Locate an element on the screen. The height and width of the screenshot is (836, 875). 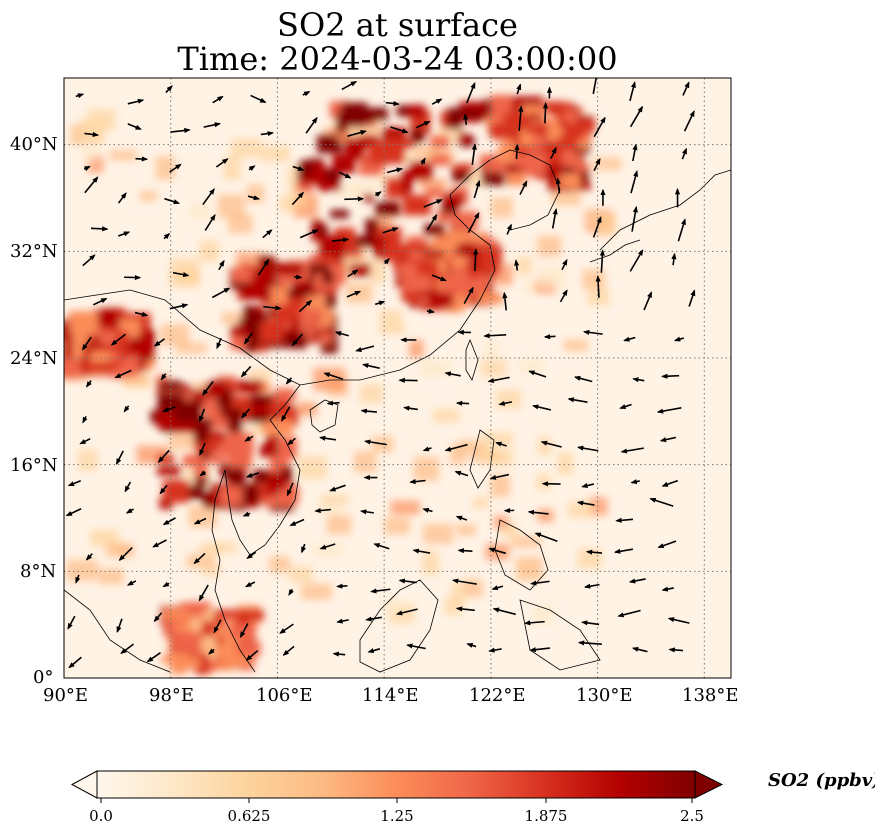
colorbar is located at coordinates (397, 786).